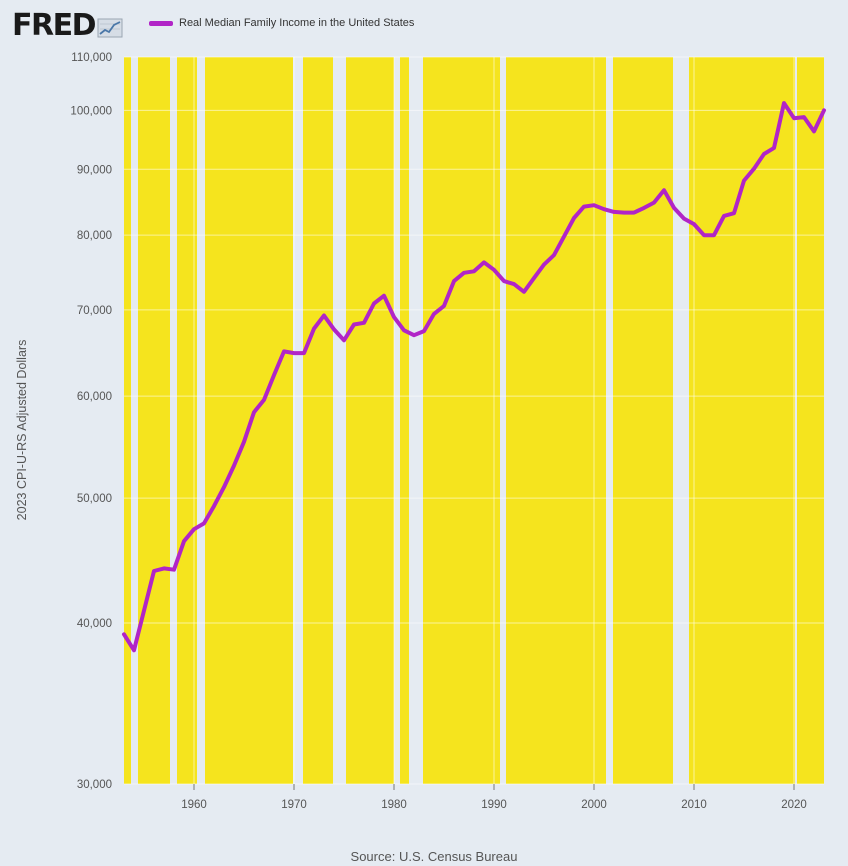  I want to click on y-tick-label: 70,000, so click(94, 311).